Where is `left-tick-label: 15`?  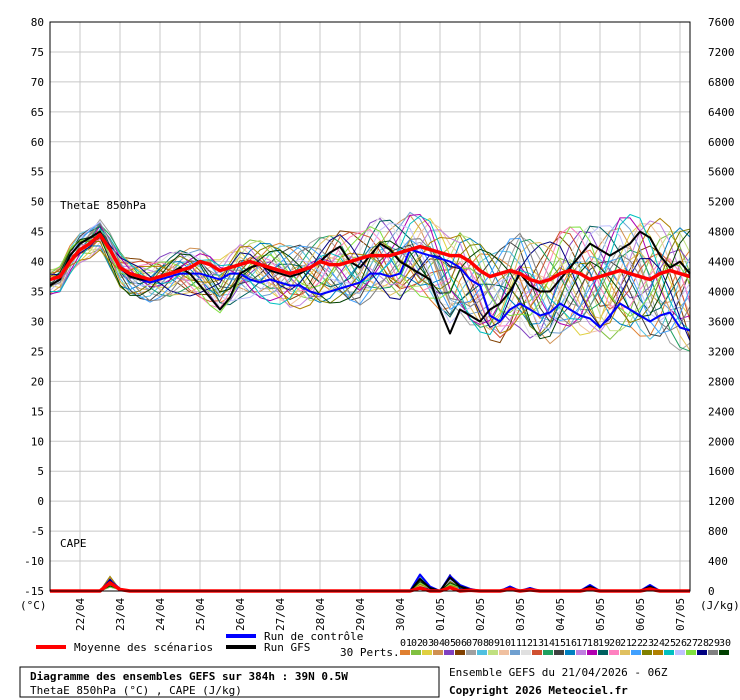 left-tick-label: 15 is located at coordinates (37, 411).